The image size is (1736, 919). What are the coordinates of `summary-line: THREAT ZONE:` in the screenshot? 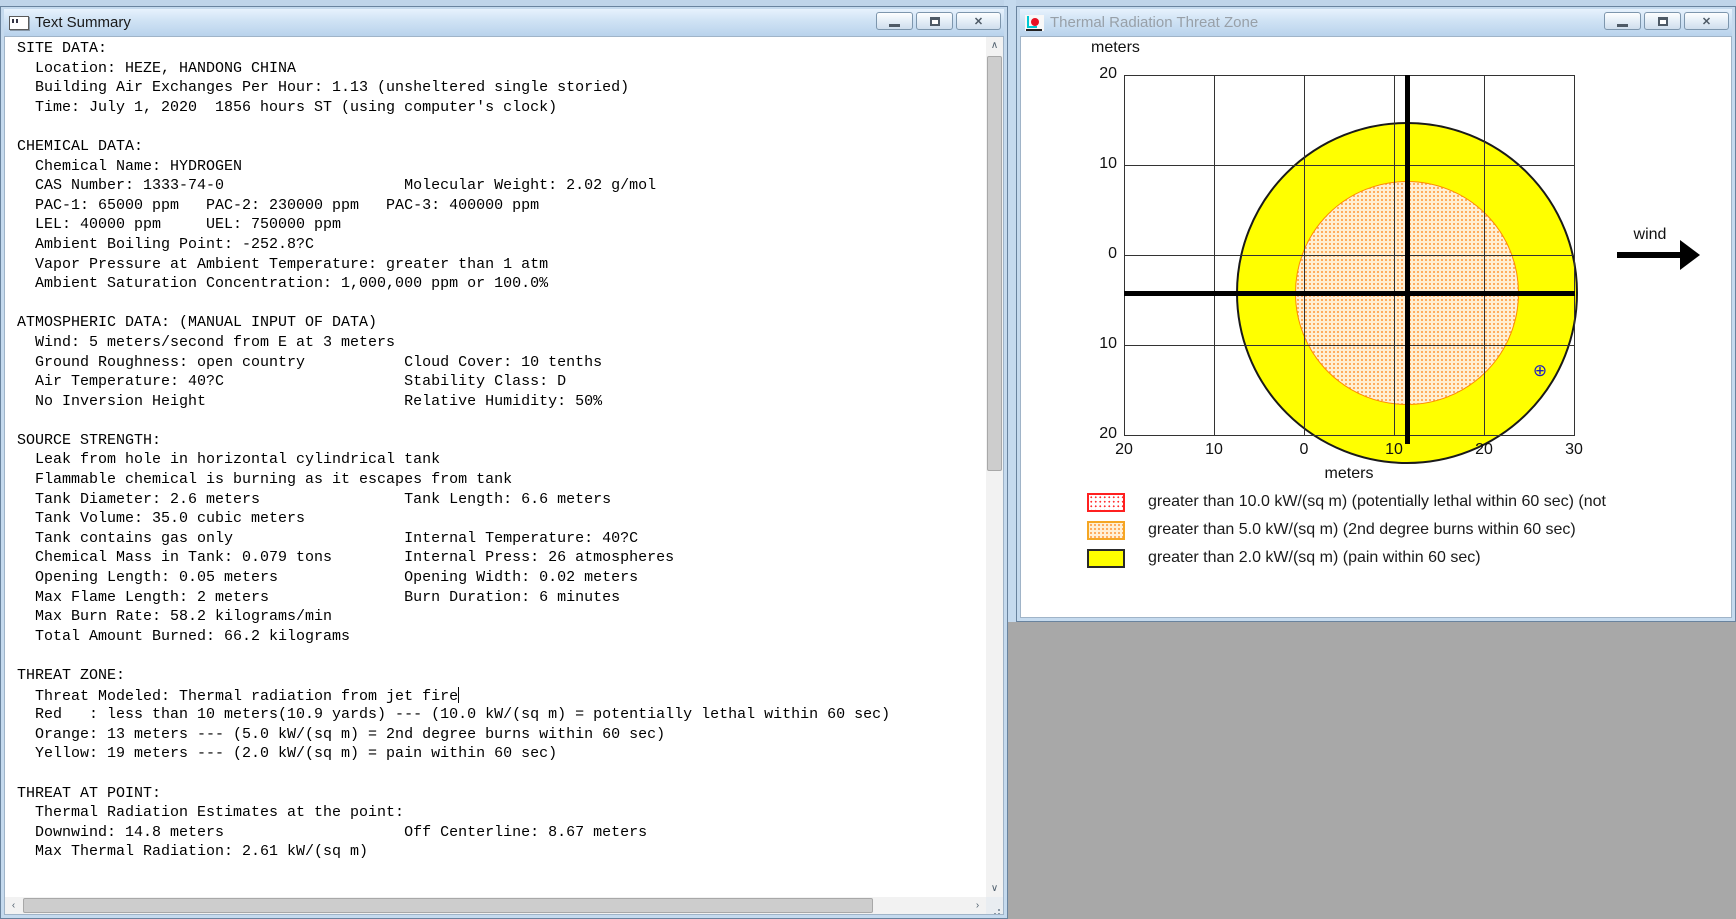 It's located at (71, 675).